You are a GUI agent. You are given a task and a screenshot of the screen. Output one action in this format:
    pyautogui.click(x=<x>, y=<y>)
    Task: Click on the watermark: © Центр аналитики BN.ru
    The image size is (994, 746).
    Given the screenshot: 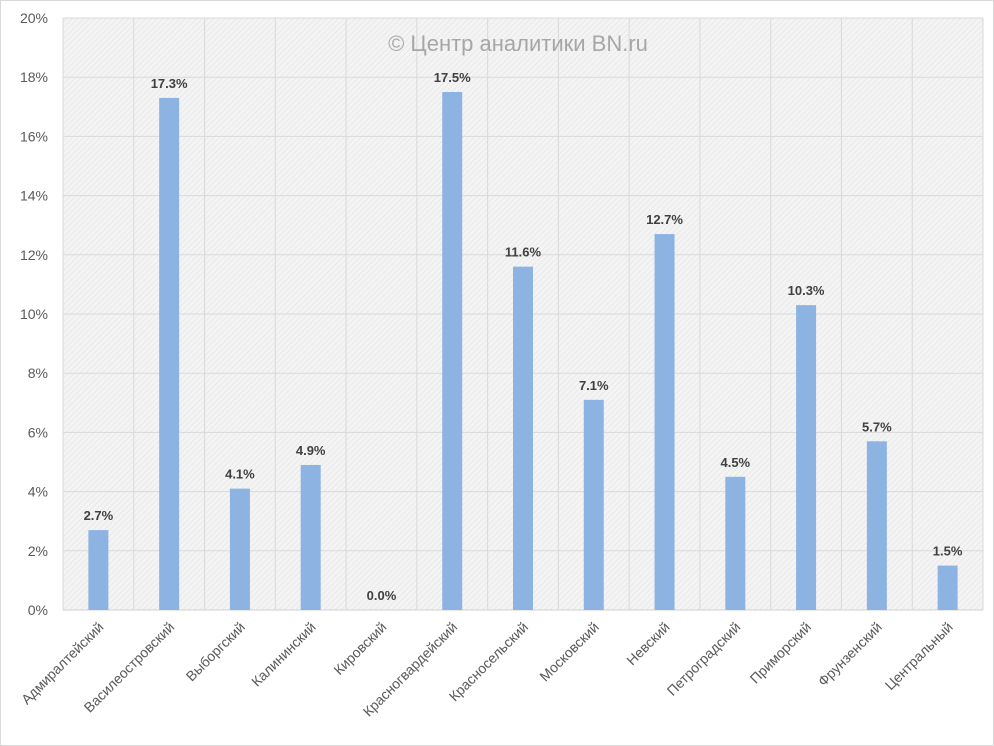 What is the action you would take?
    pyautogui.click(x=518, y=43)
    